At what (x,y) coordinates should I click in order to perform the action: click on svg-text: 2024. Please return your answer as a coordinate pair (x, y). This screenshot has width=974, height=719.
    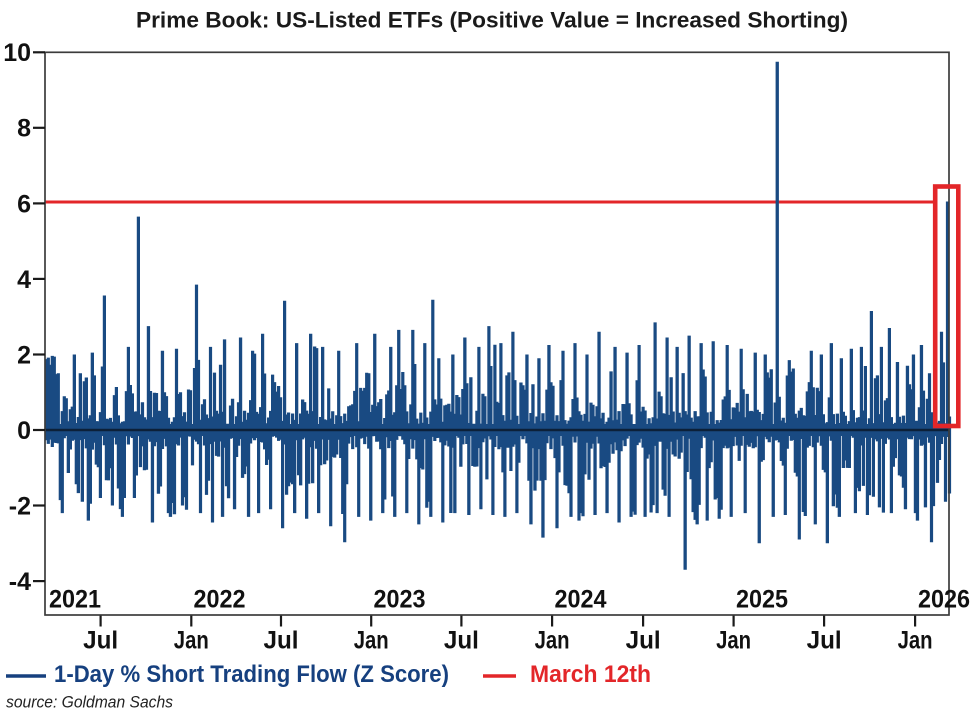
    Looking at the image, I should click on (581, 600).